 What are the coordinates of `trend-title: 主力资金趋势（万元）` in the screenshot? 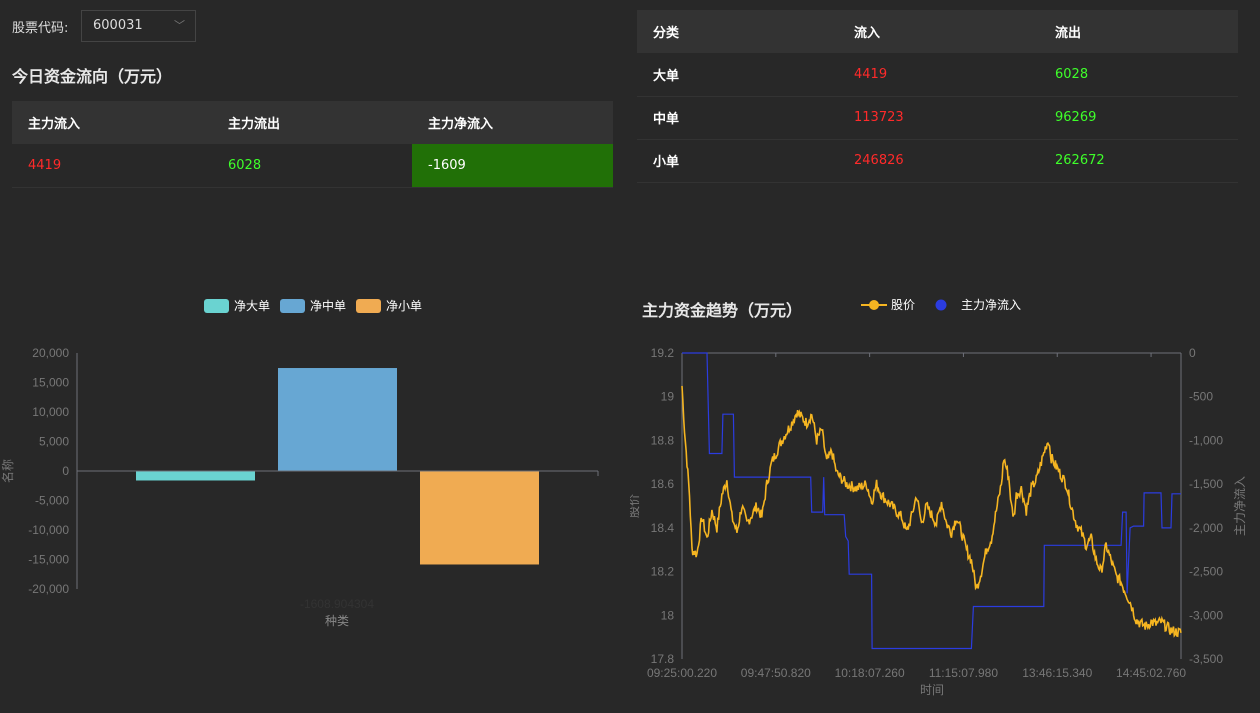 It's located at (722, 310).